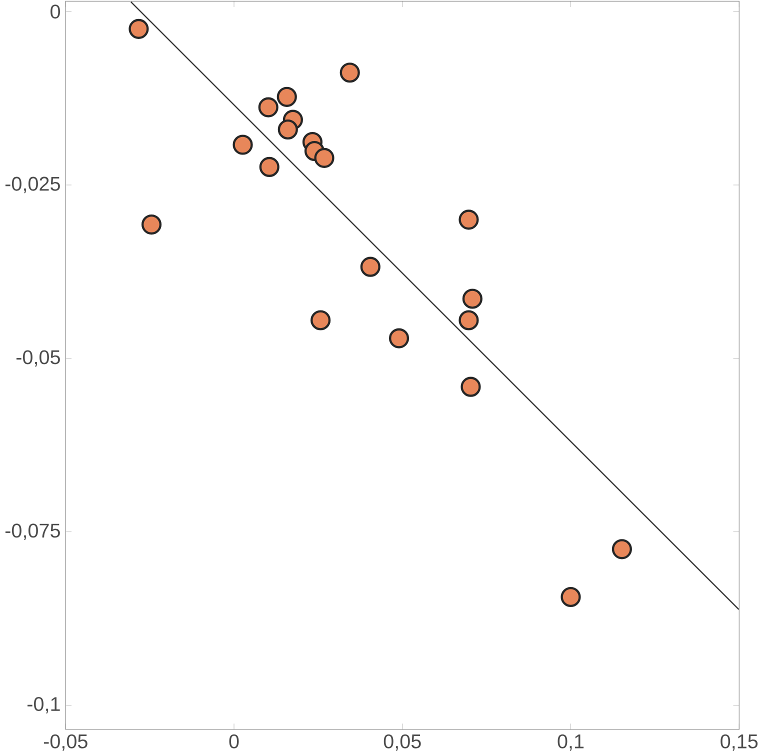  What do you see at coordinates (44, 705) in the screenshot?
I see `y-tick-label: -0,1` at bounding box center [44, 705].